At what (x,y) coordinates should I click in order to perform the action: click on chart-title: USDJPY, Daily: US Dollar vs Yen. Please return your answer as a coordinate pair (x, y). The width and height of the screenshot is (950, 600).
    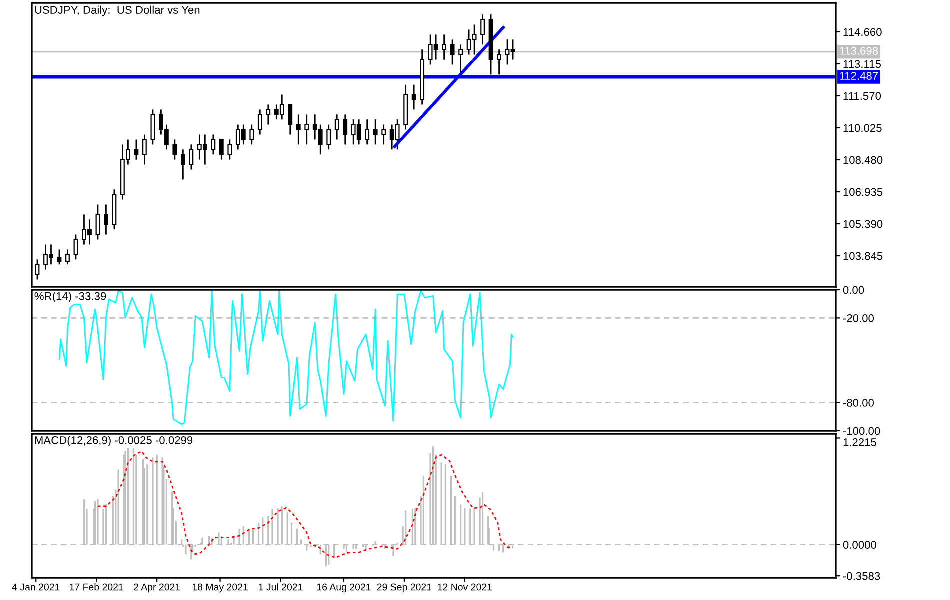
    Looking at the image, I should click on (117, 11).